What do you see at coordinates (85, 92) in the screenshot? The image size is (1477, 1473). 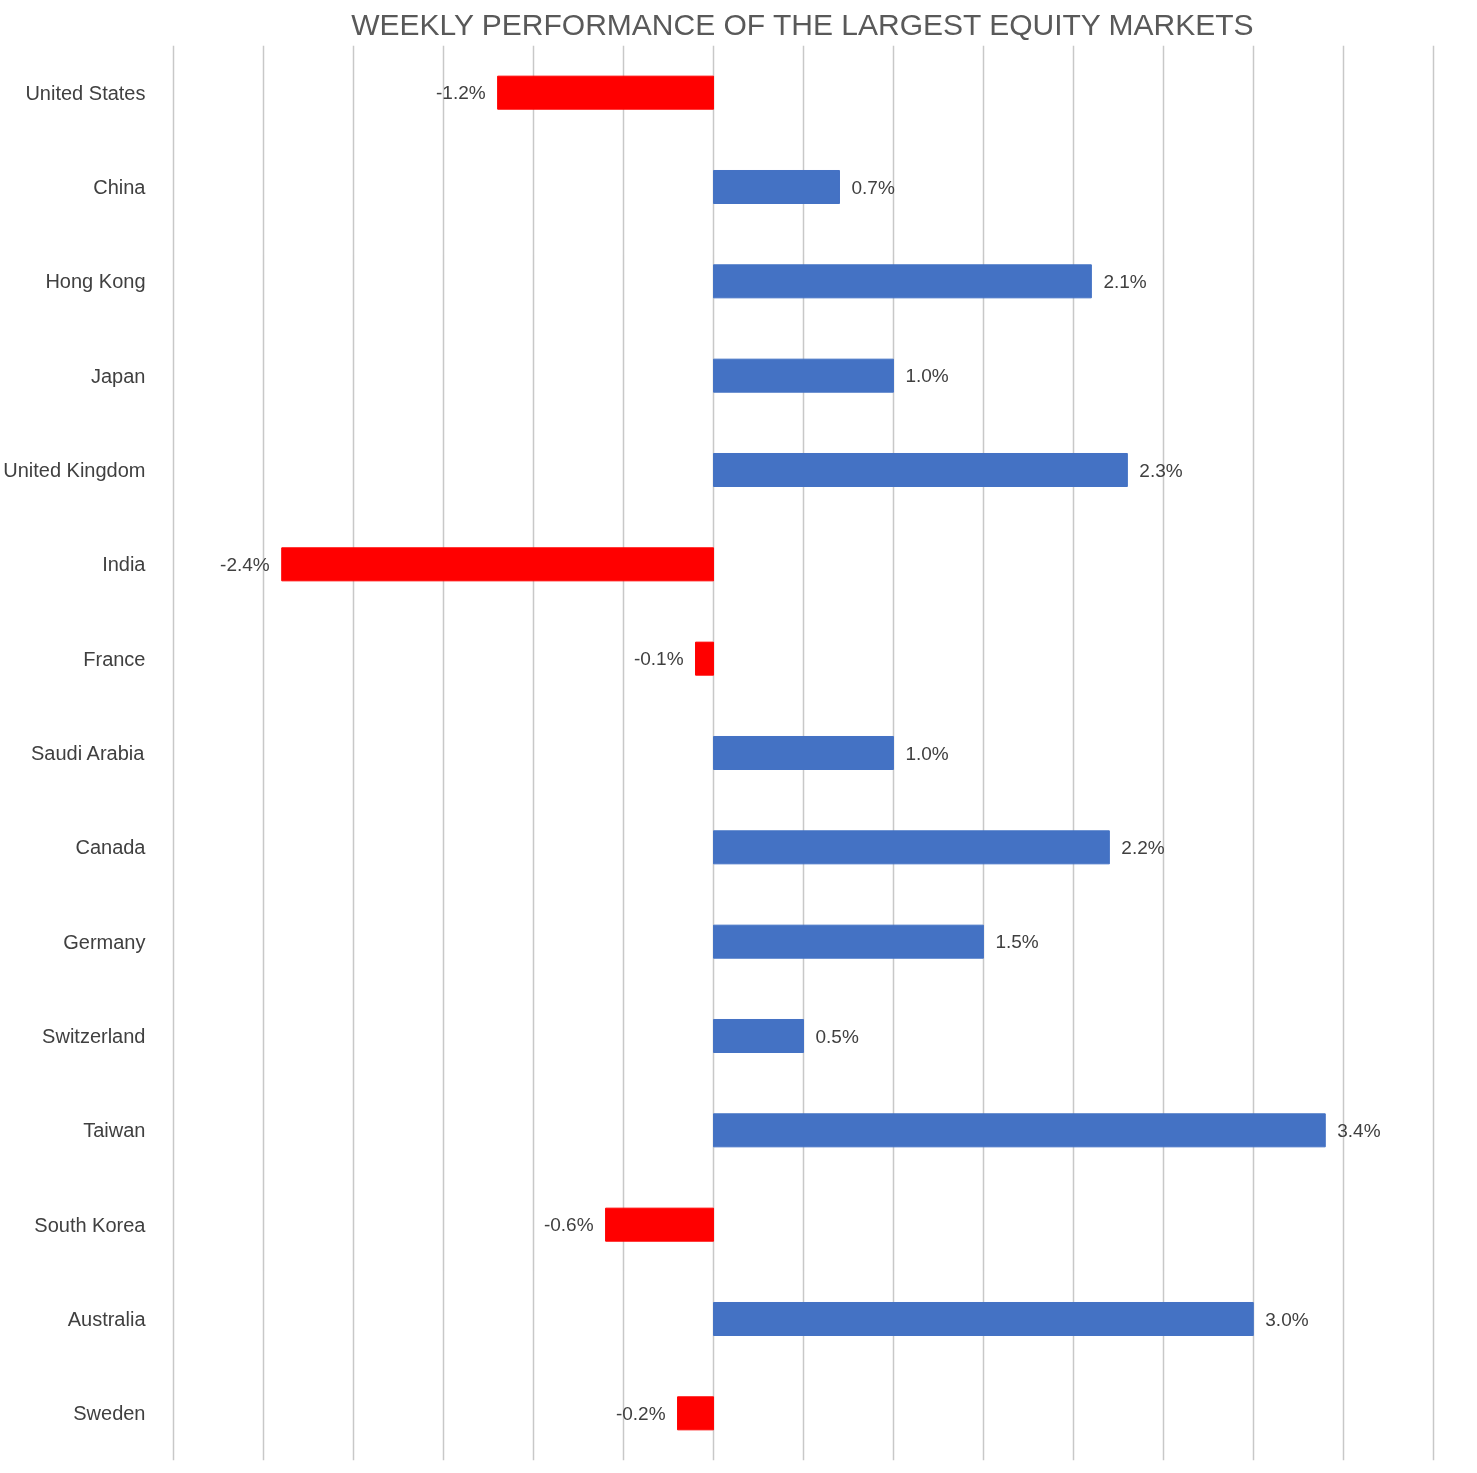 I see `y-tick-label: United States` at bounding box center [85, 92].